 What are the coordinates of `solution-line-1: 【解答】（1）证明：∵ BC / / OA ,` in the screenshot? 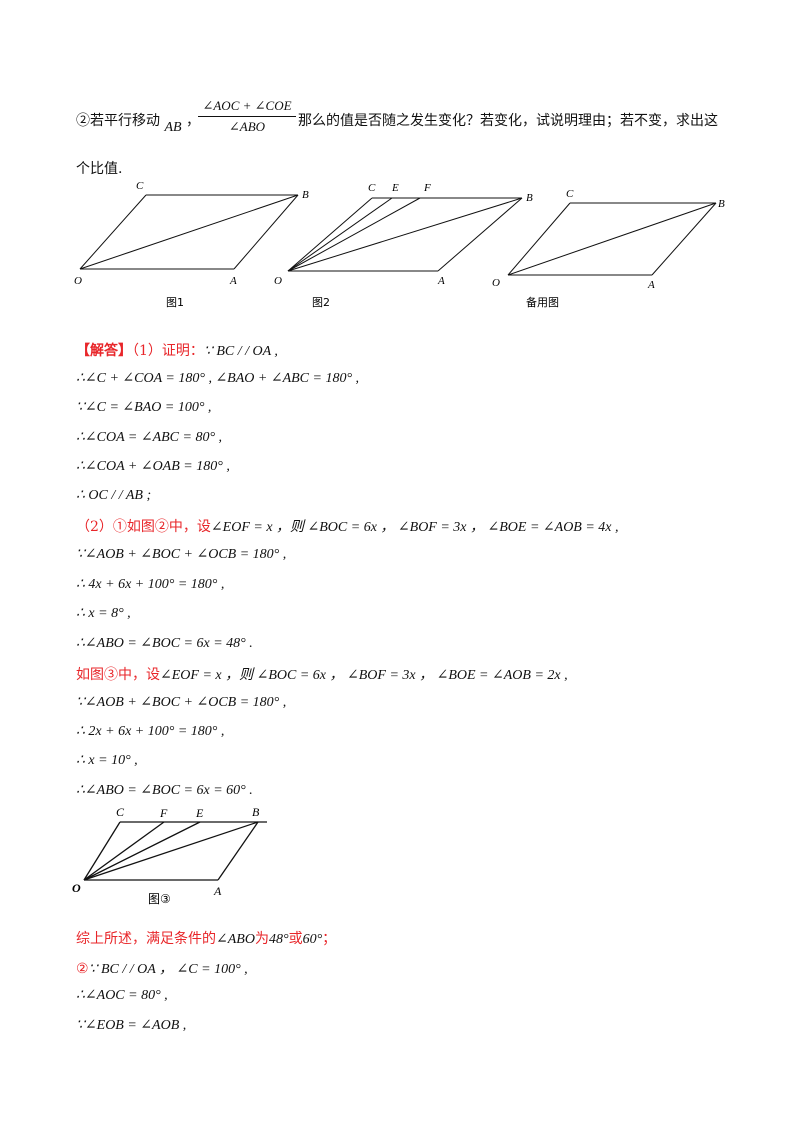 It's located at (177, 350).